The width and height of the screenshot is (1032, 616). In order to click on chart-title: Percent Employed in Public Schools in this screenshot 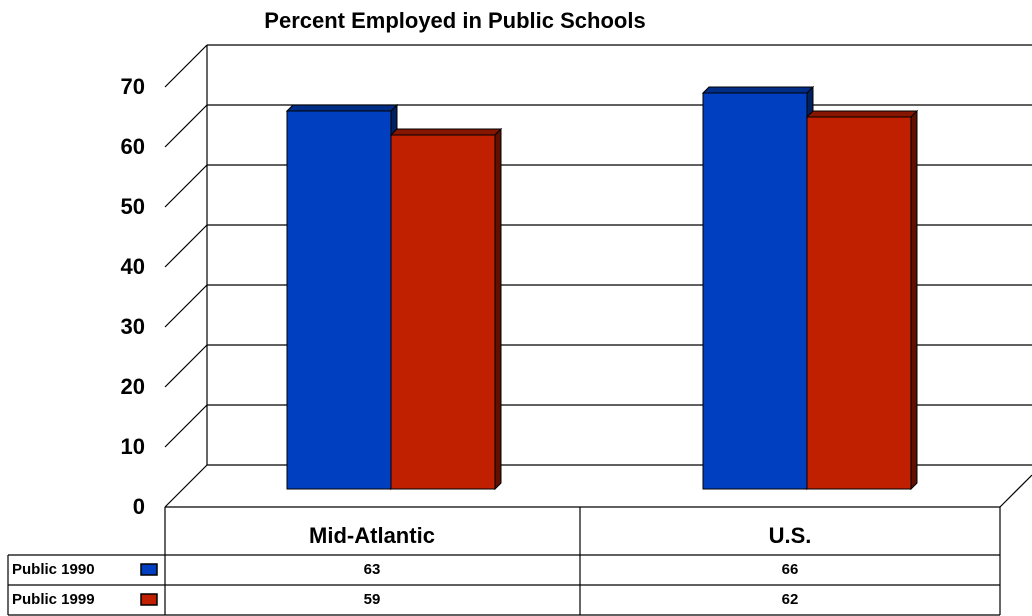, I will do `click(454, 20)`.